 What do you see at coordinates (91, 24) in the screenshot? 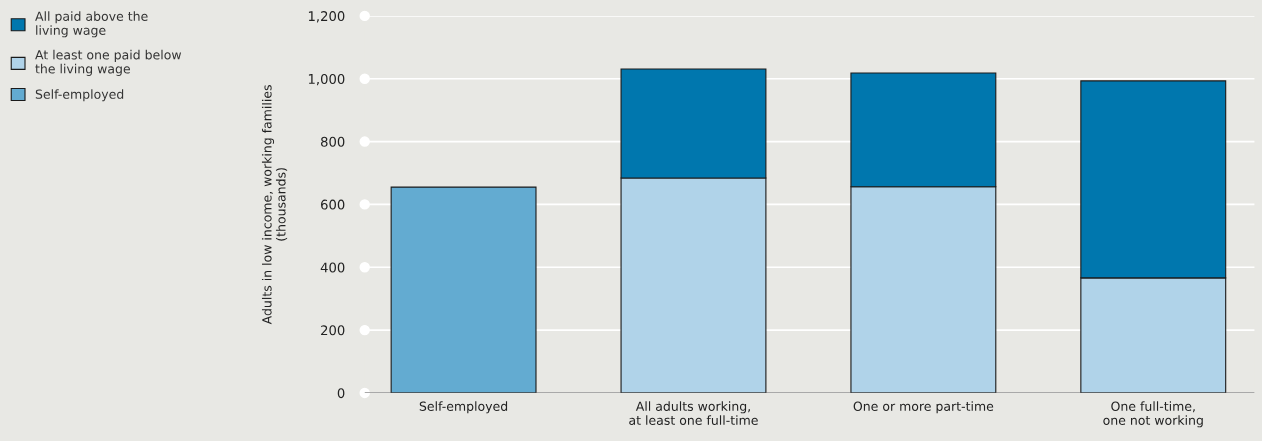
I see `legend-label: All paid above the living wage` at bounding box center [91, 24].